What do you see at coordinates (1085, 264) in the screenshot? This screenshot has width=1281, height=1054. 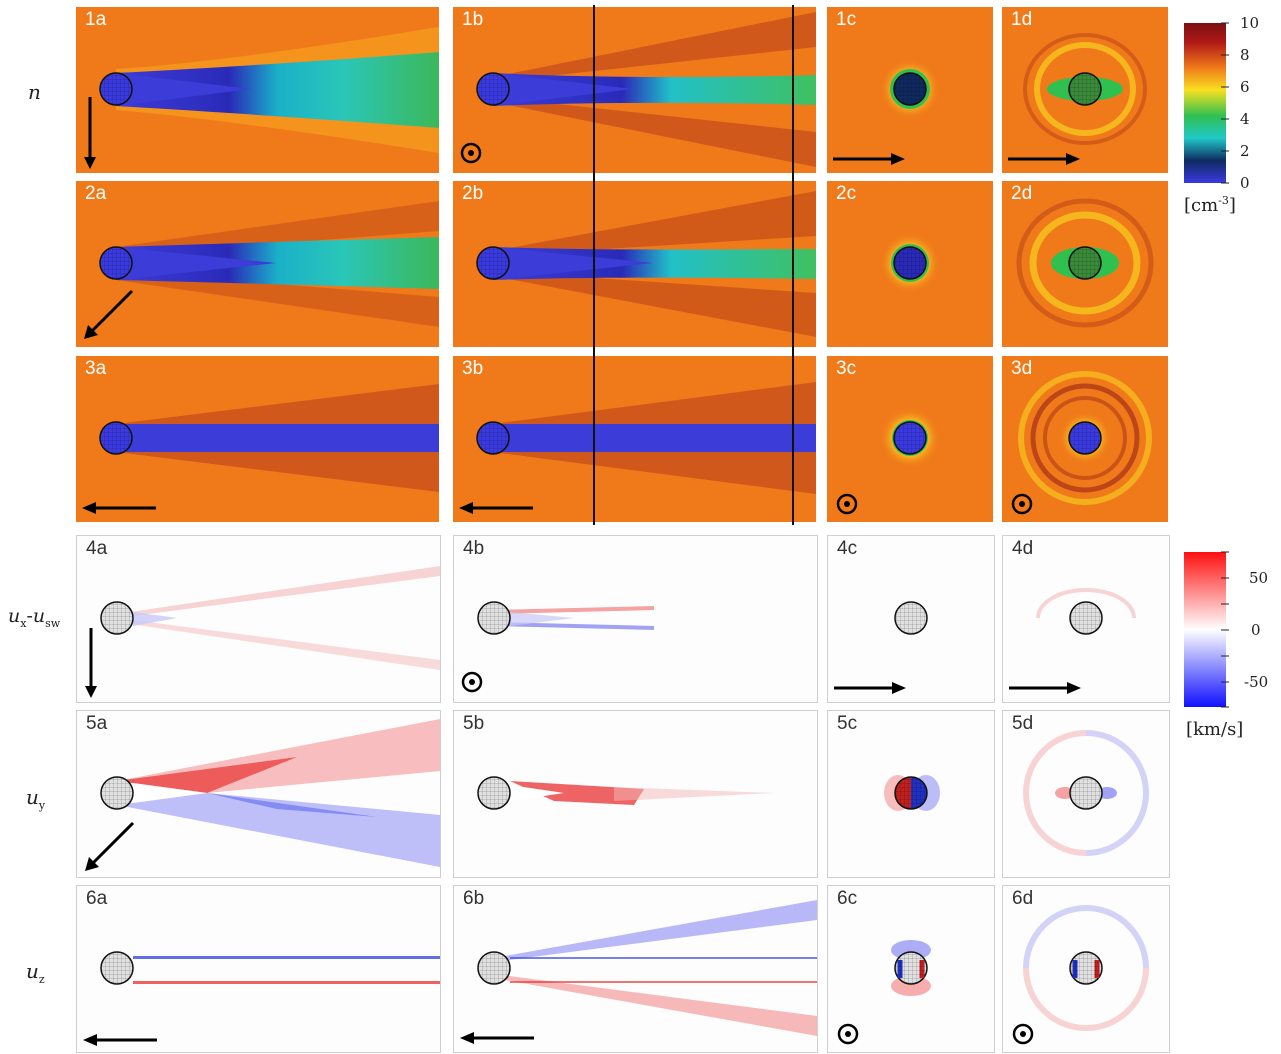 I see `panel-2d: 2d` at bounding box center [1085, 264].